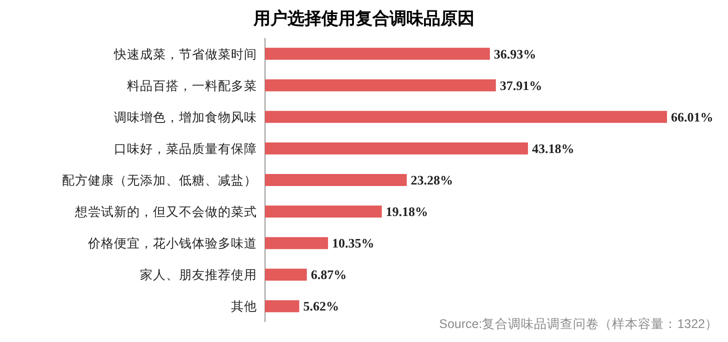  Describe the element at coordinates (328, 274) in the screenshot. I see `data-label: 6.87%` at that location.